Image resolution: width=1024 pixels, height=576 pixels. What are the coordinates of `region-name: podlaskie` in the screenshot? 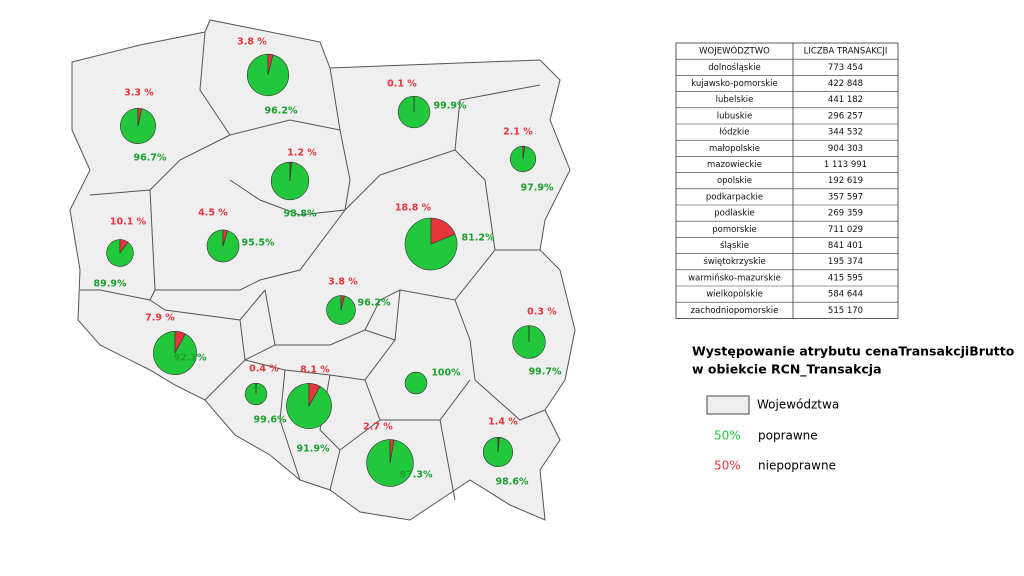 It's located at (734, 214).